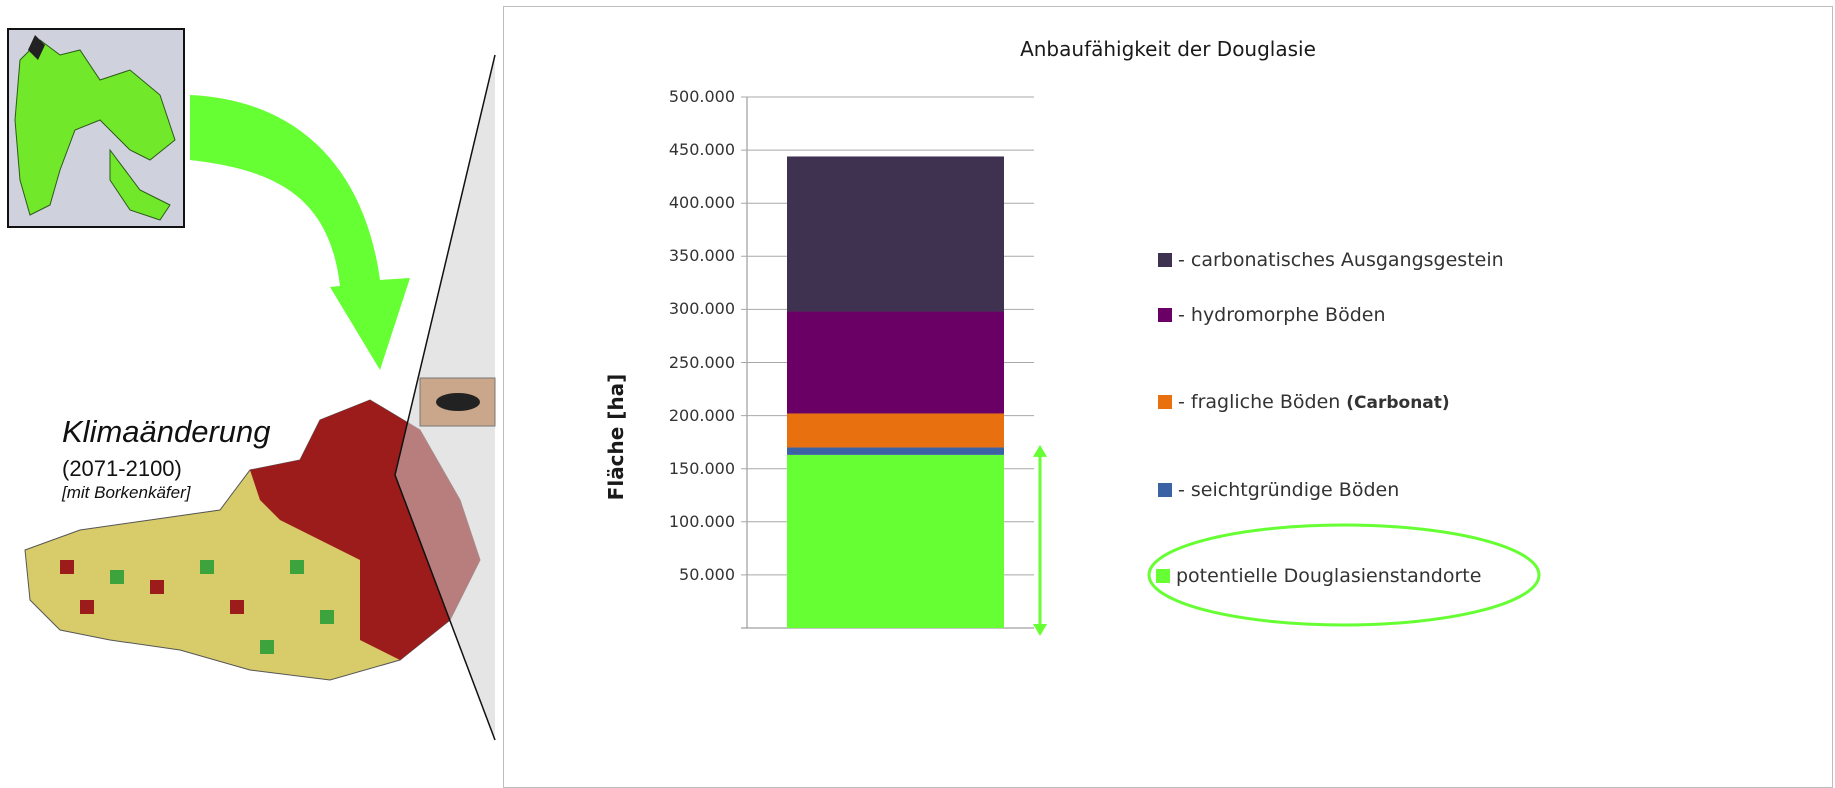 The width and height of the screenshot is (1835, 788). I want to click on y-tick-label: 100.000, so click(701, 521).